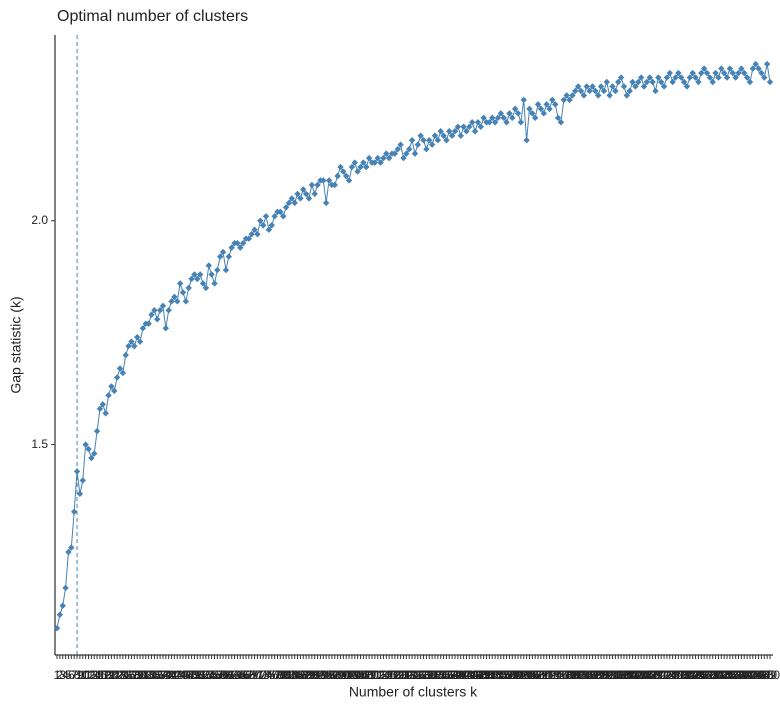 This screenshot has height=710, width=780. I want to click on x-tick-label: 184, so click(581, 675).